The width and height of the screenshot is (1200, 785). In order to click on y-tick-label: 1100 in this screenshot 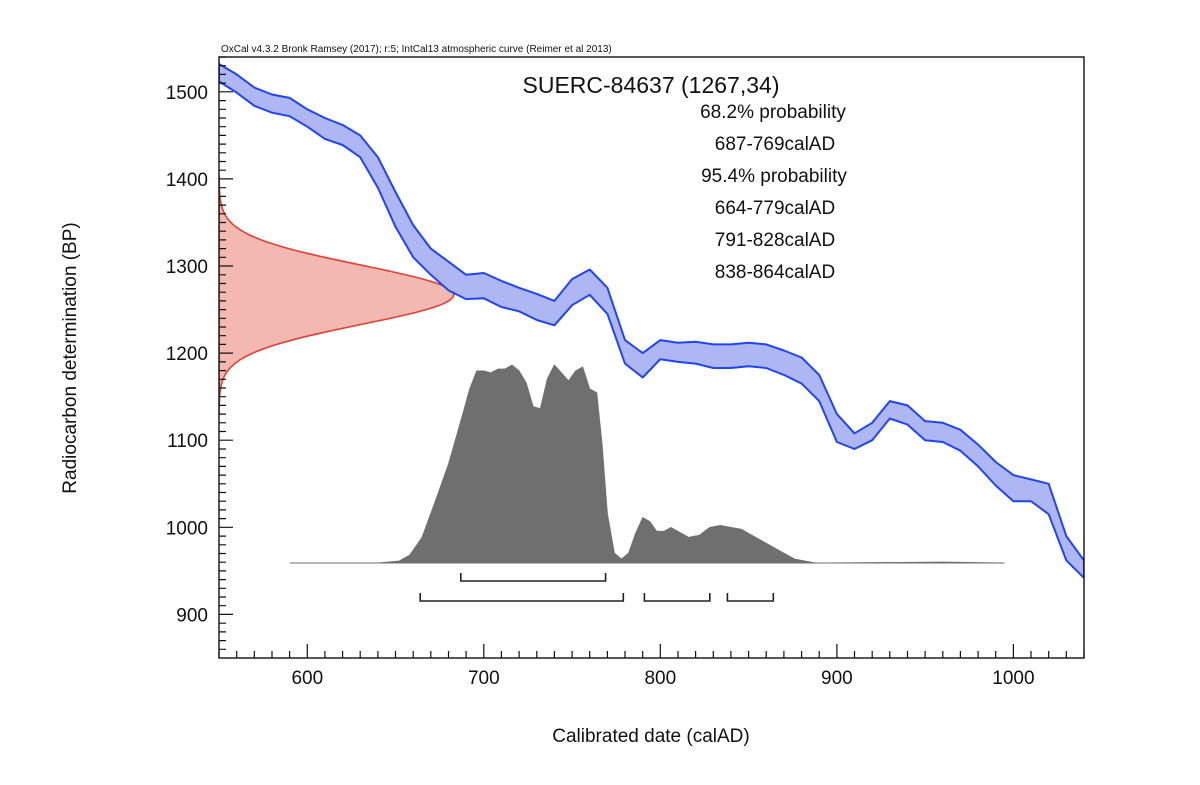, I will do `click(187, 441)`.